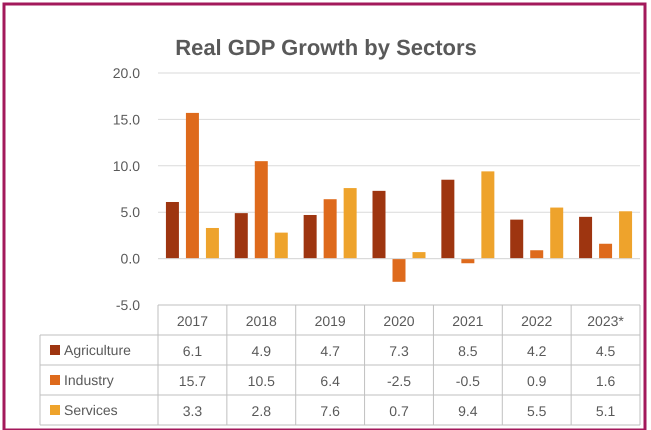 Image resolution: width=651 pixels, height=430 pixels. Describe the element at coordinates (192, 321) in the screenshot. I see `x-tick-label: 2017` at that location.